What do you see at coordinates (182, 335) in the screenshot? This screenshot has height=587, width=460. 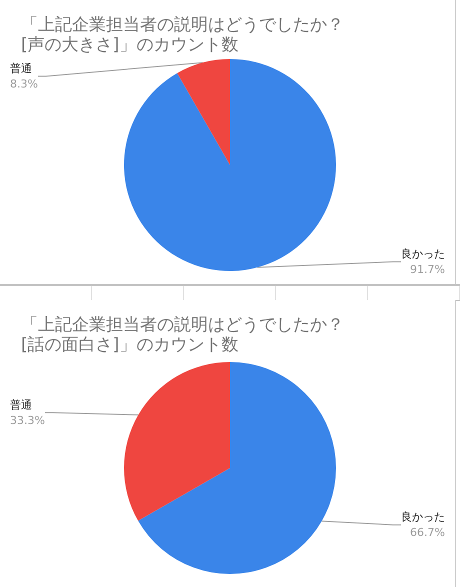 I see `chart-title: 「上記企業担当者の説明はどうでしたか？ [話の面白さ]」のカウント数` at bounding box center [182, 335].